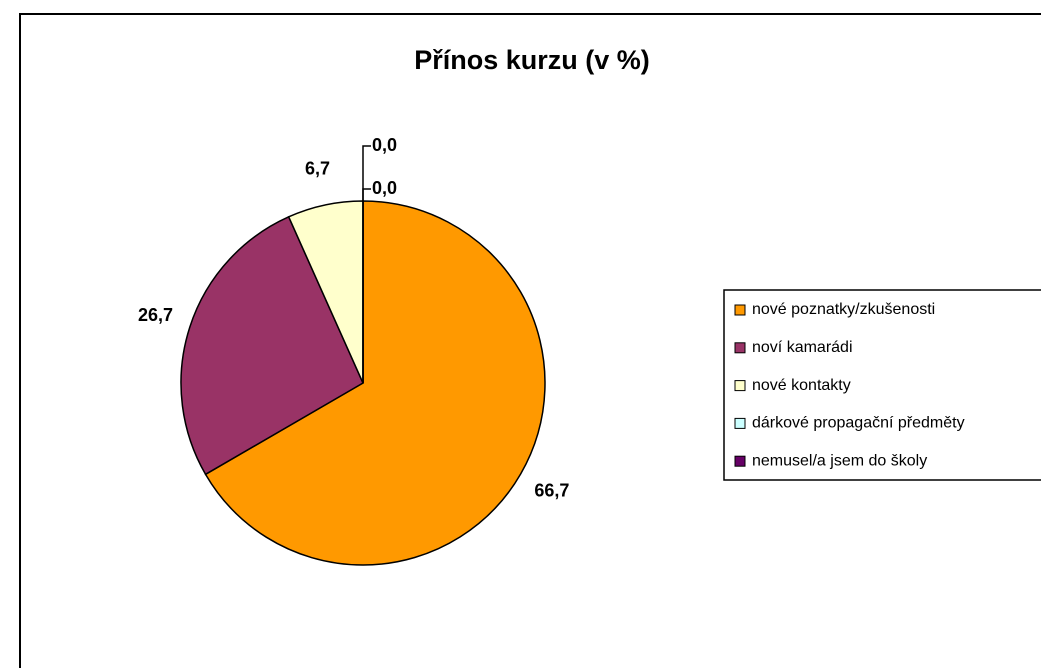 The height and width of the screenshot is (668, 1041). Describe the element at coordinates (802, 347) in the screenshot. I see `legend-label: noví kamarádi` at that location.